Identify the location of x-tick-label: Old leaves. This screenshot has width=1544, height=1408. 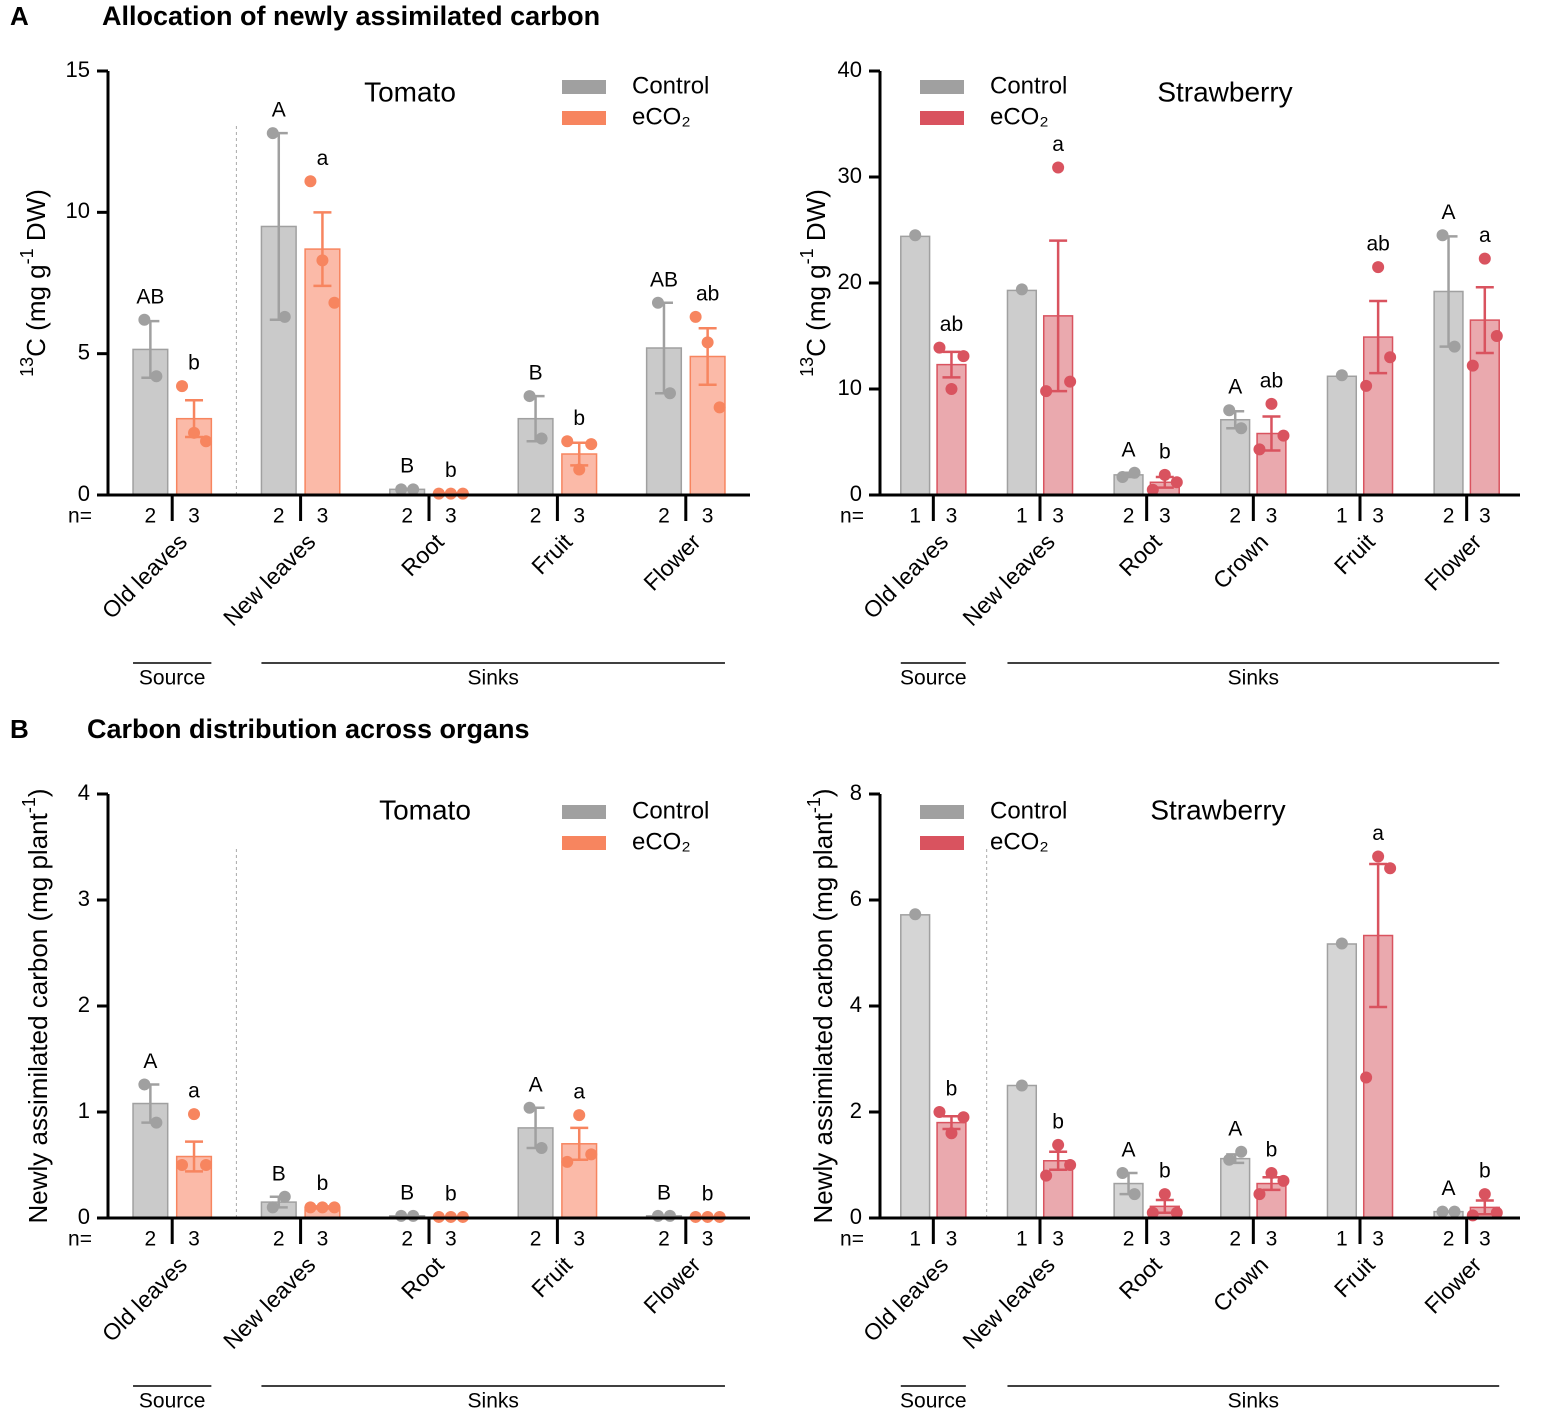
(905, 575).